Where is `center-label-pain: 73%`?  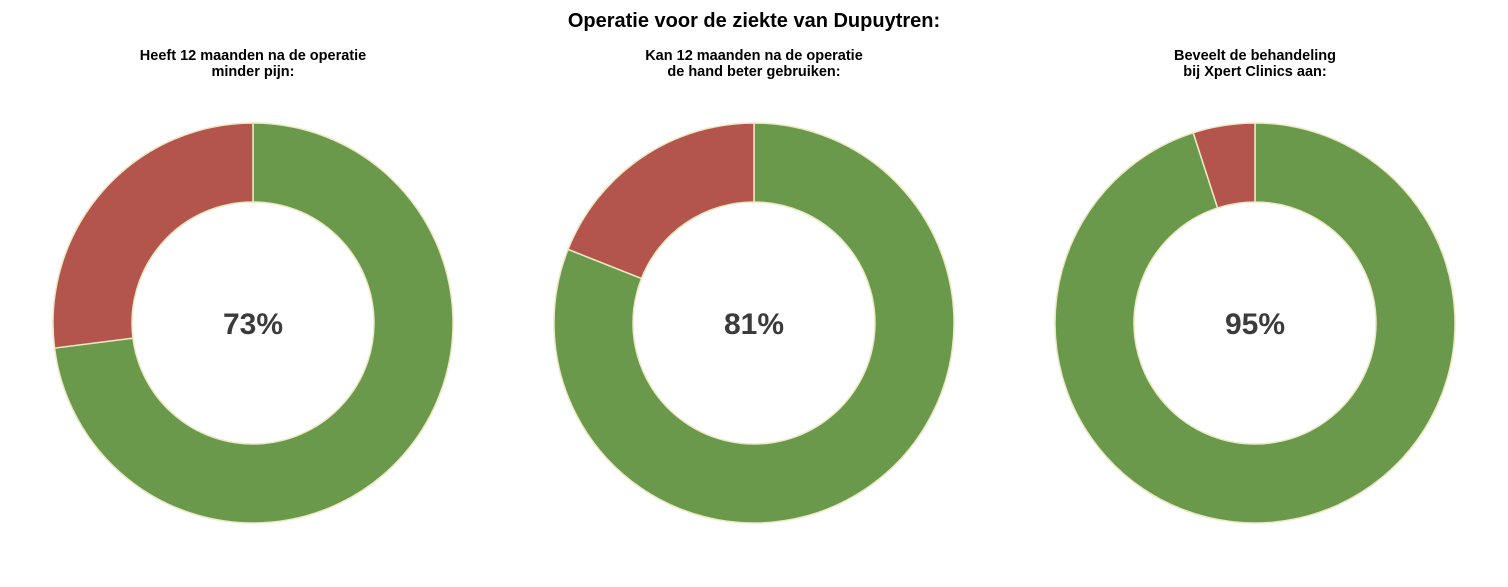
center-label-pain: 73% is located at coordinates (253, 324).